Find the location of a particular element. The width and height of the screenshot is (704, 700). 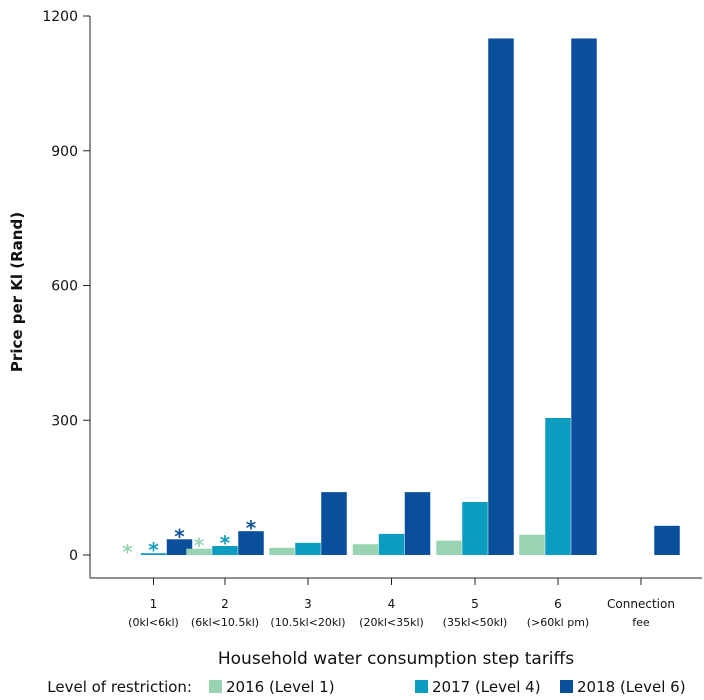

legend-label: 2018 (Level 6) is located at coordinates (631, 687).